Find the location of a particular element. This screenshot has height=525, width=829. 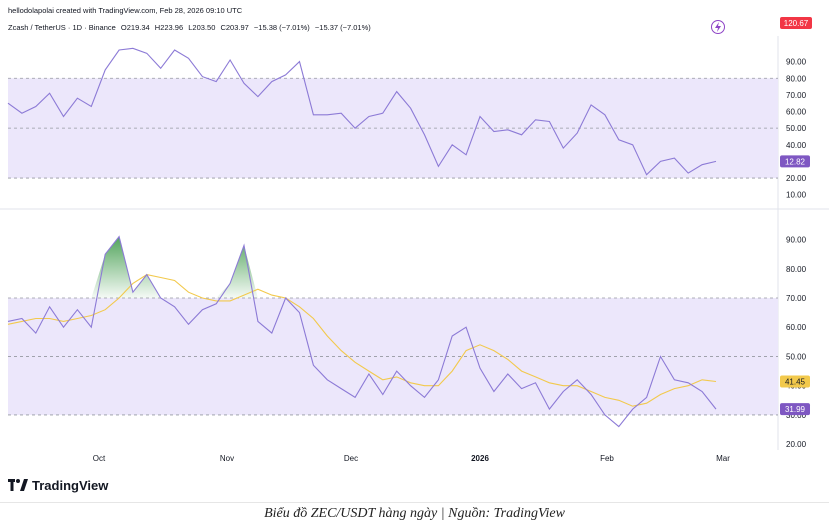

x-tick-label: Oct is located at coordinates (99, 458).